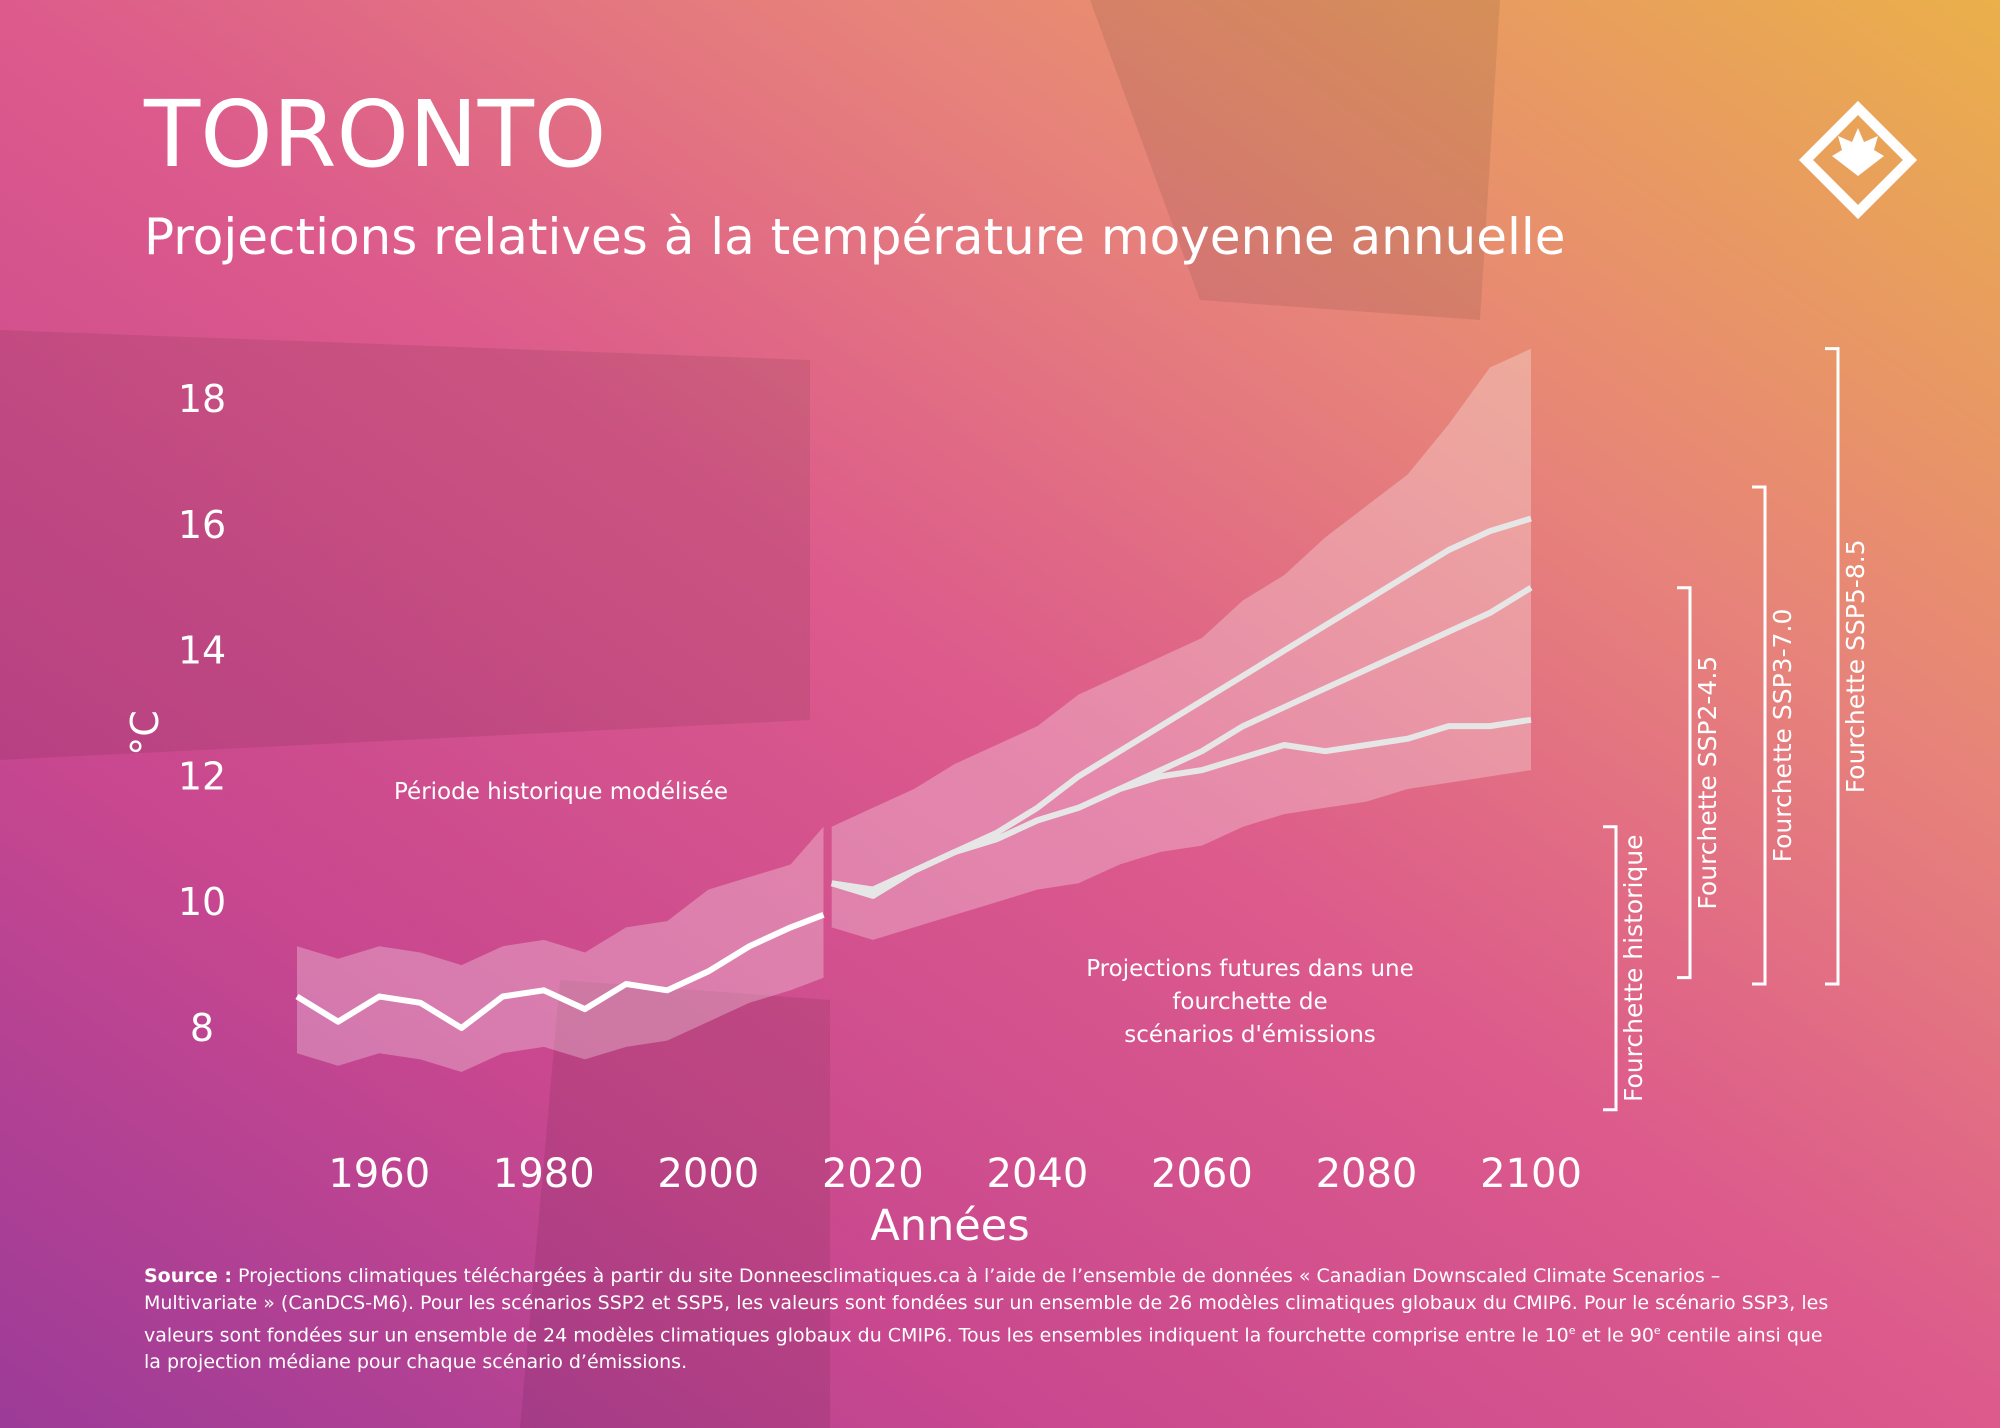 The image size is (2000, 1428). What do you see at coordinates (1249, 1002) in the screenshot?
I see `annotation: fourchette de` at bounding box center [1249, 1002].